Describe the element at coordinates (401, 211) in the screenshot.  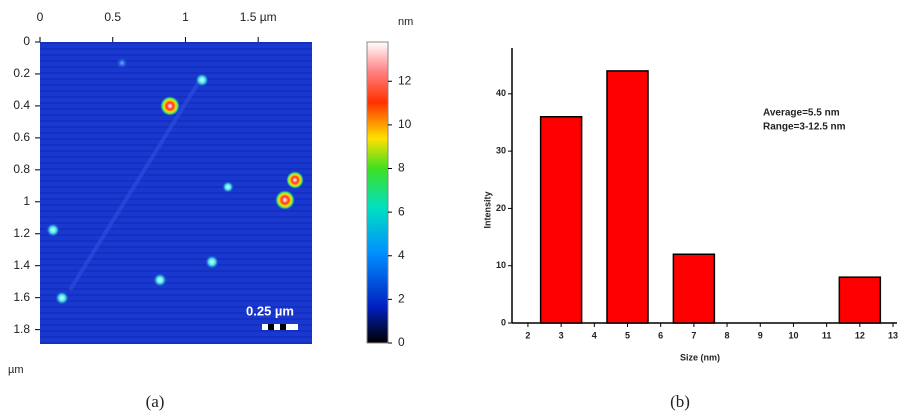
I see `colorbar-tick-label: 6` at that location.